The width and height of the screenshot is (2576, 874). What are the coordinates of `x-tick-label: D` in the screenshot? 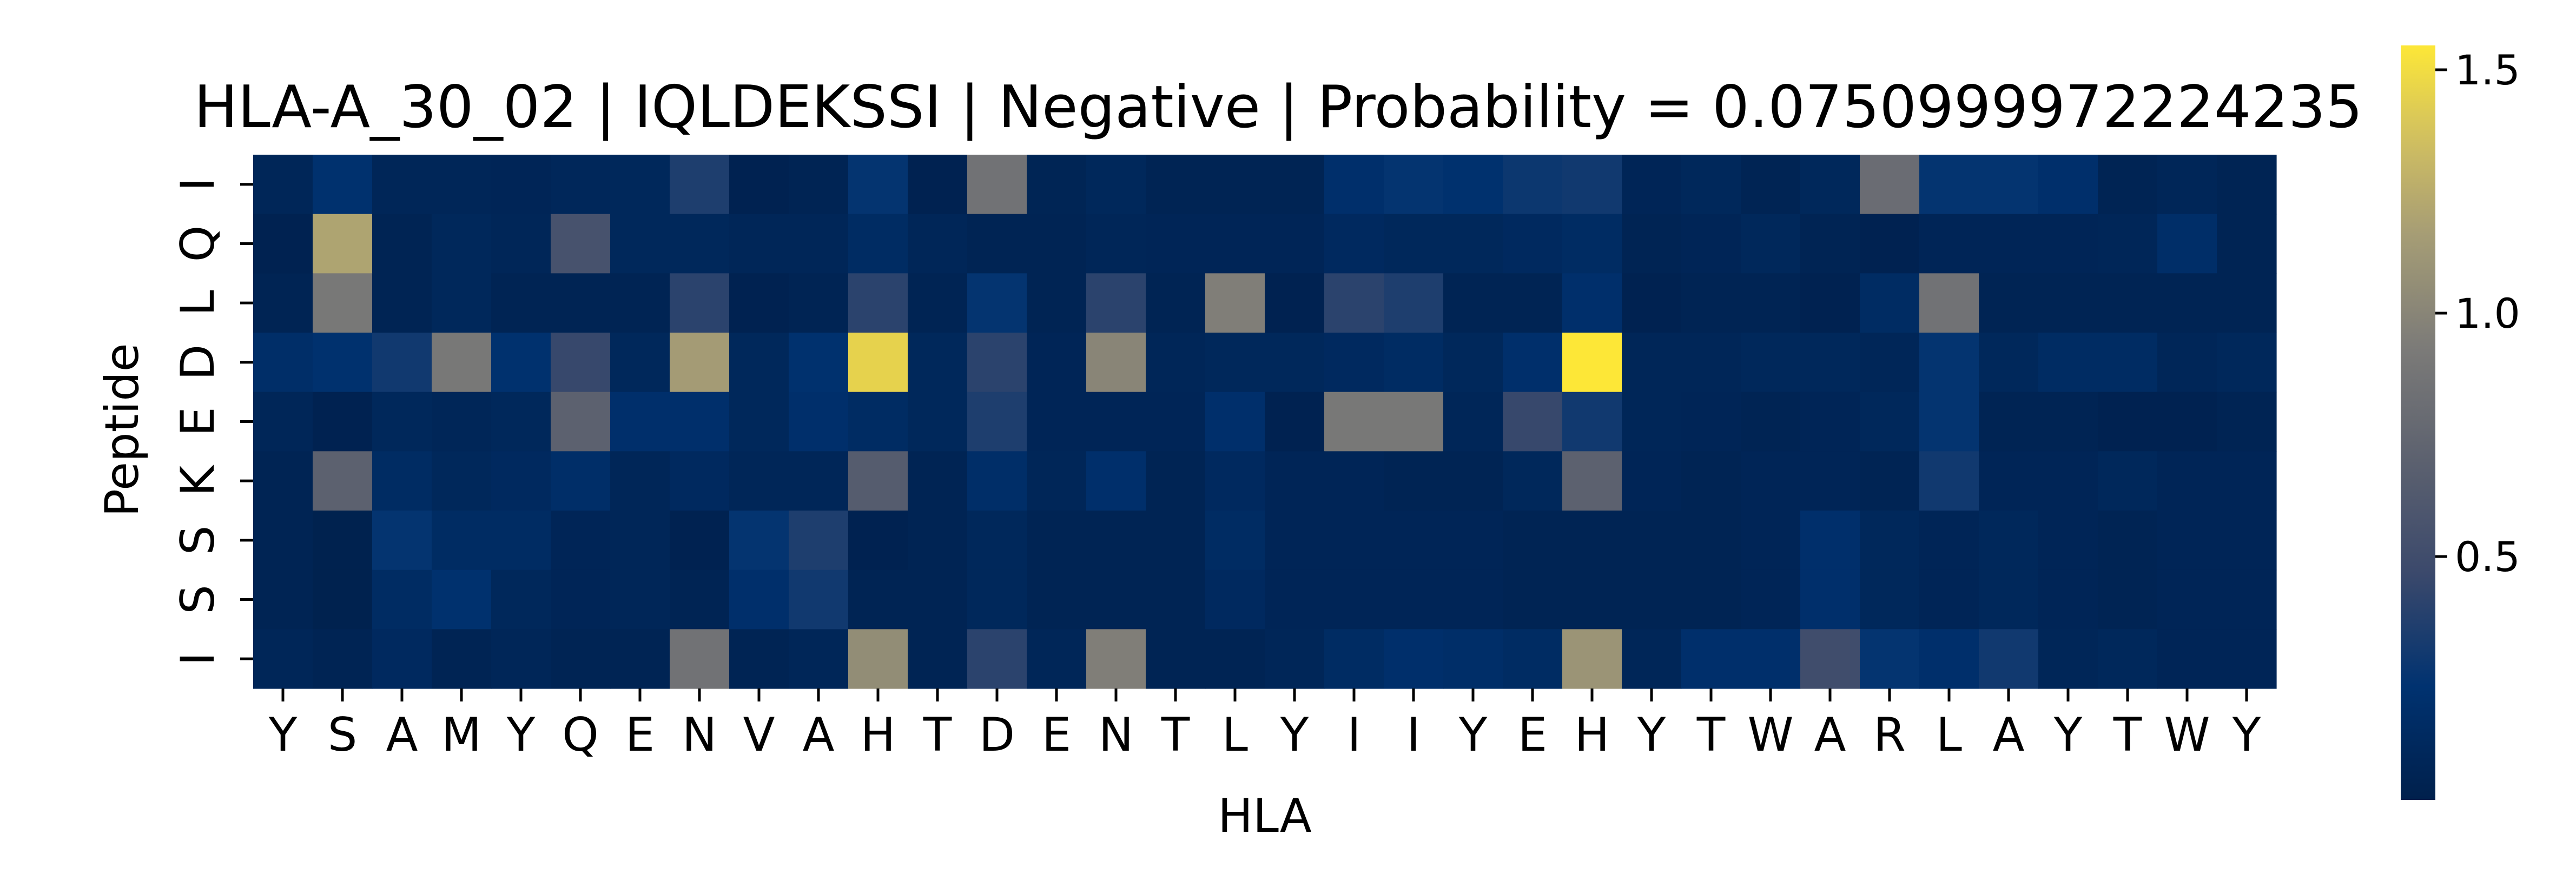 It's located at (997, 735).